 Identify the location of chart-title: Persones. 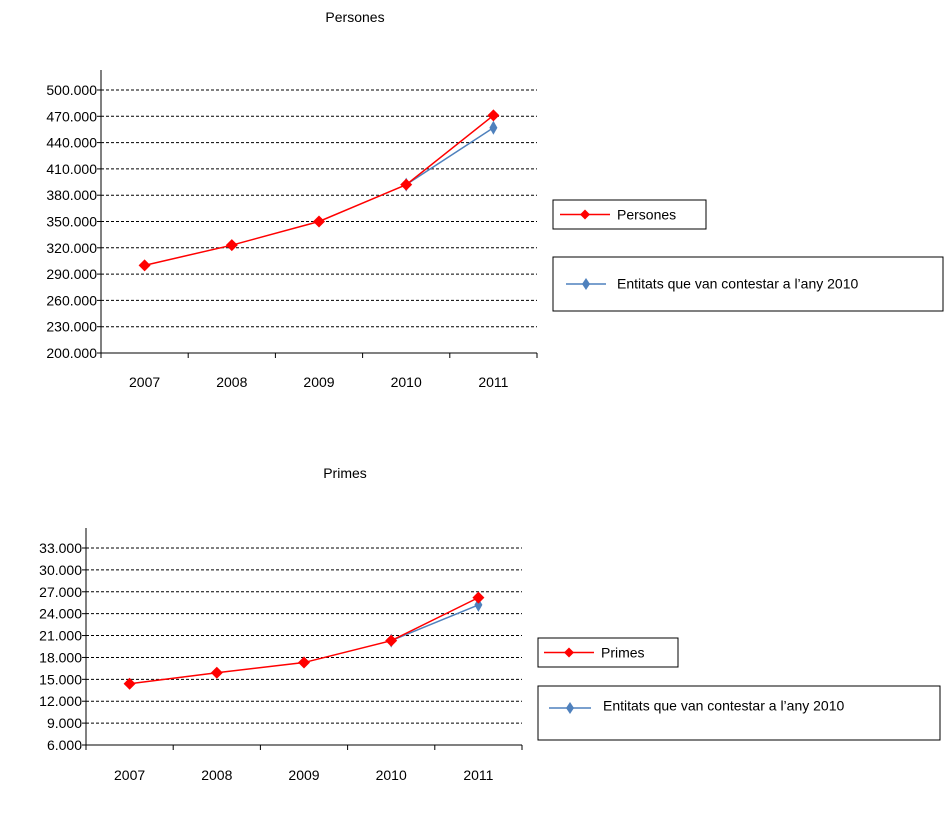
(354, 17).